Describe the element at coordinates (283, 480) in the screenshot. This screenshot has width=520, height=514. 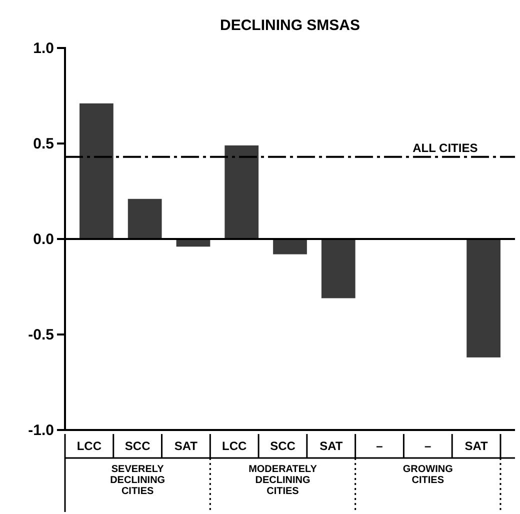
I see `text: MODERATELY DECLINING CITIES` at that location.